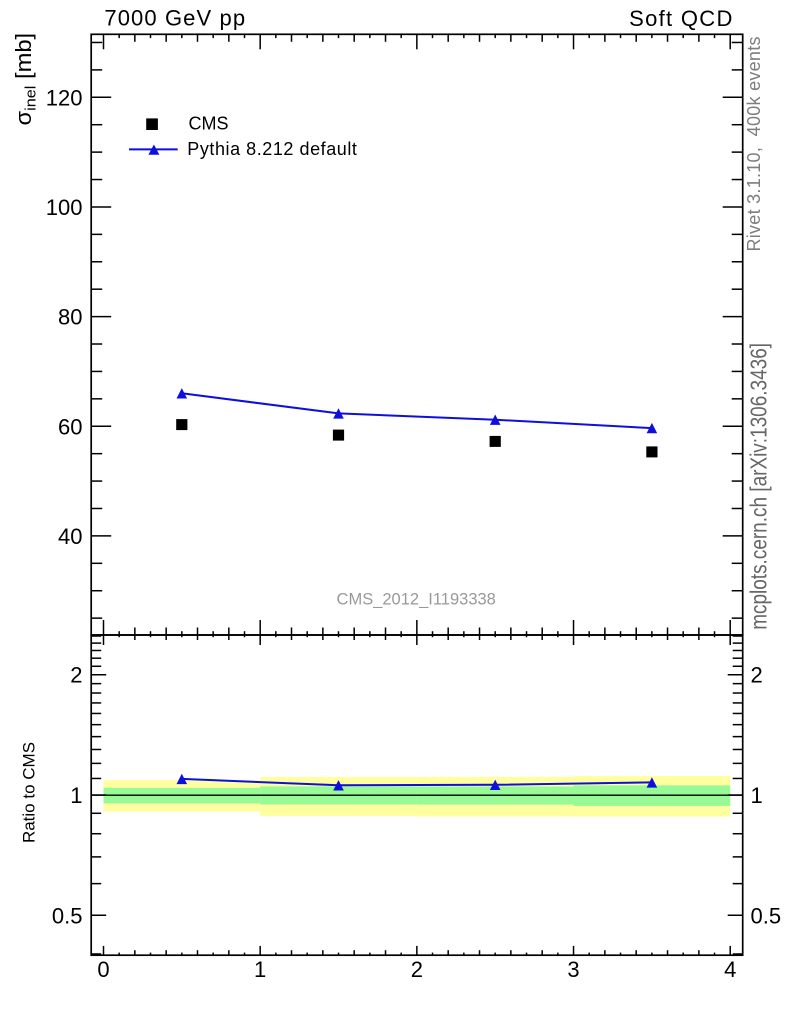  What do you see at coordinates (416, 600) in the screenshot?
I see `svg-text: CMS_2012_I1193338` at bounding box center [416, 600].